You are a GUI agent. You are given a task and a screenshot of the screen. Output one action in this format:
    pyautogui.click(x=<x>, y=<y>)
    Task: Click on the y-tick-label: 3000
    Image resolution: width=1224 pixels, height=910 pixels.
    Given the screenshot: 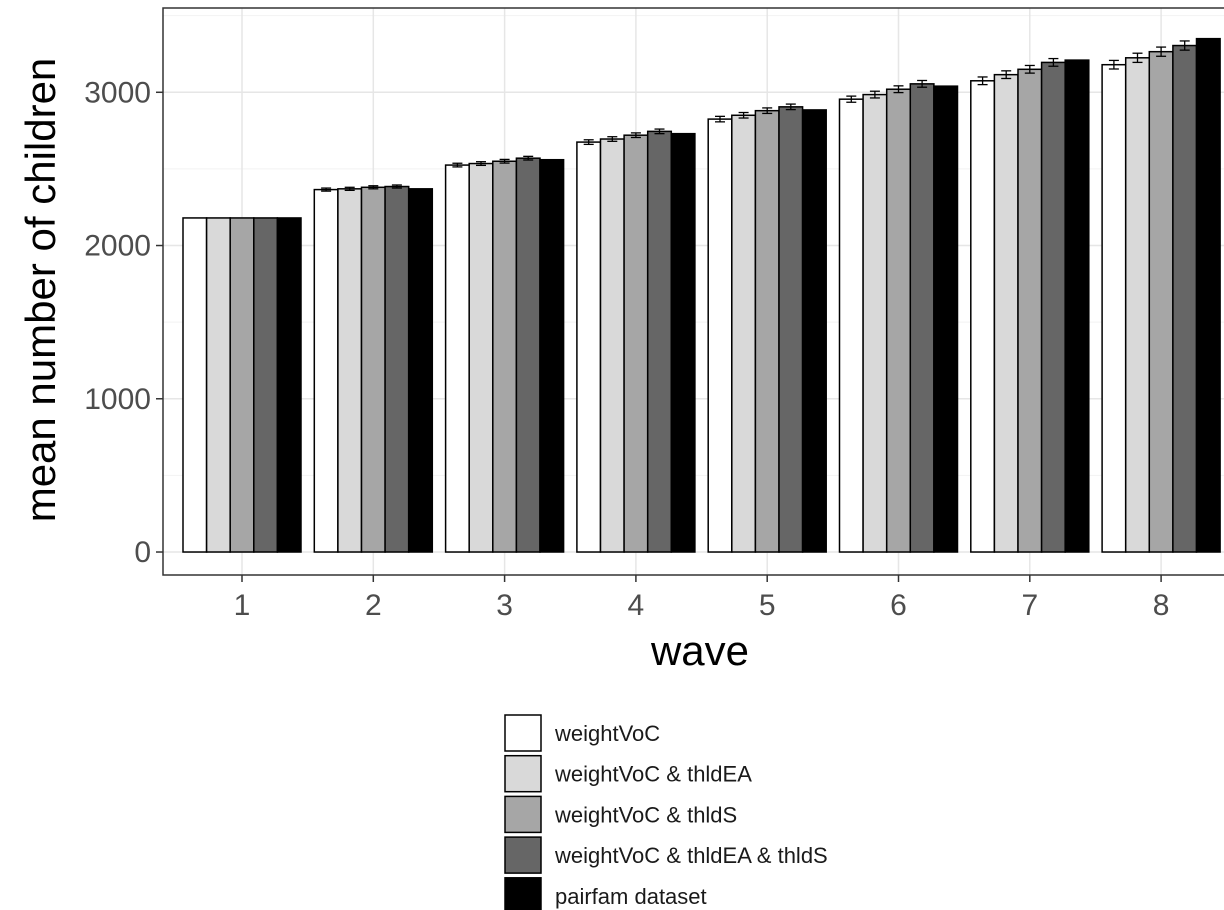 What is the action you would take?
    pyautogui.click(x=117, y=92)
    